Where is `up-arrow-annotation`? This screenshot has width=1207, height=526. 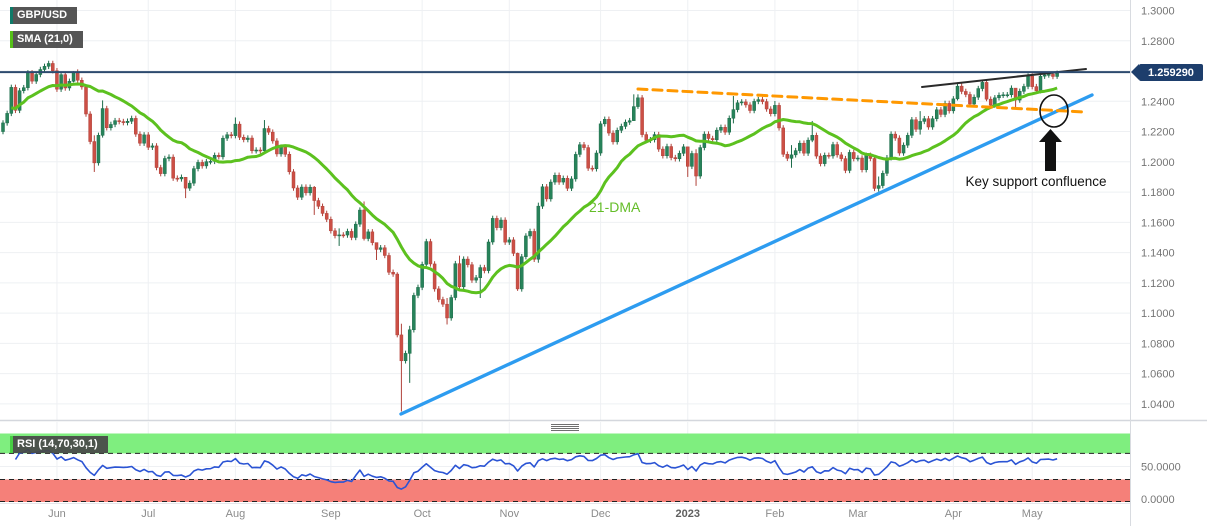
up-arrow-annotation is located at coordinates (1050, 150).